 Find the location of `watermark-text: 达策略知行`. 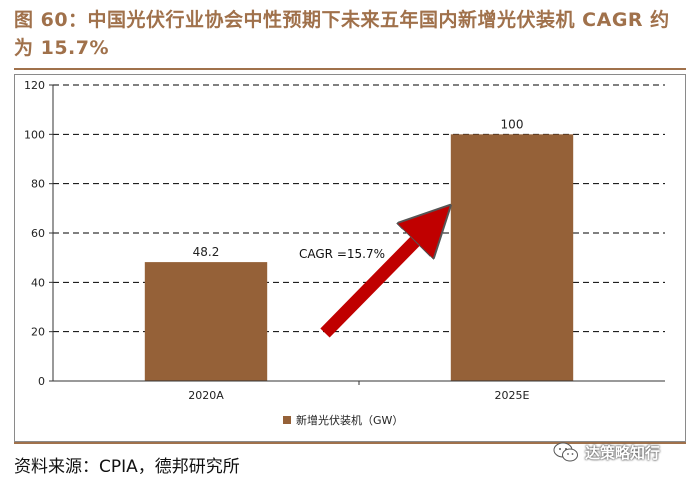

watermark-text: 达策略知行 is located at coordinates (623, 452).